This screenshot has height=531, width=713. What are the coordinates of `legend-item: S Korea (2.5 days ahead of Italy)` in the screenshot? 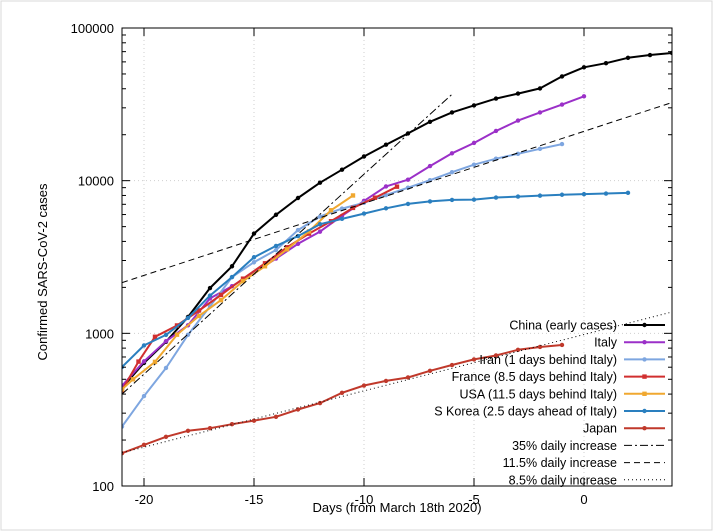 It's located at (549, 412).